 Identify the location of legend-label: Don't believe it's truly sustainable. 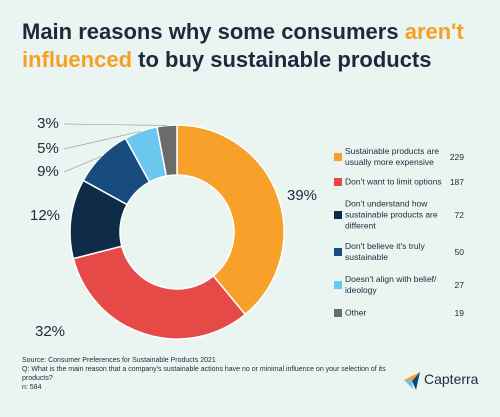
(385, 251).